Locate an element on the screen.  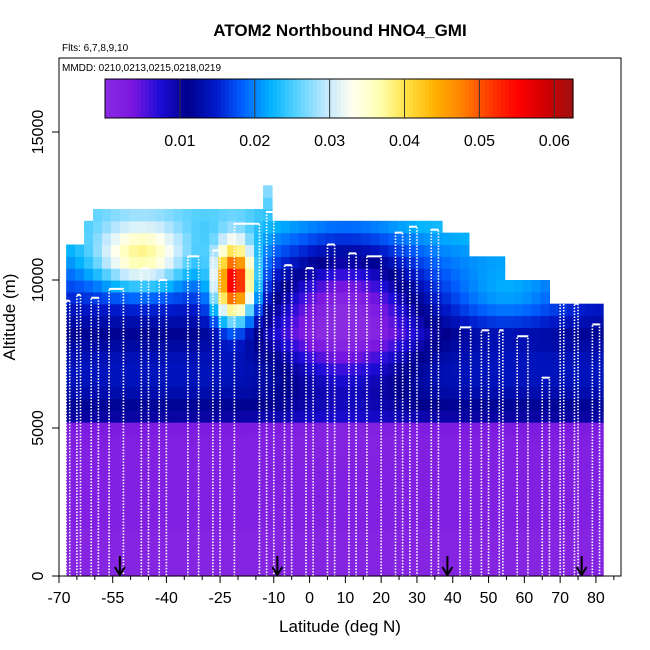
flight-profile is located at coordinates (413, 400).